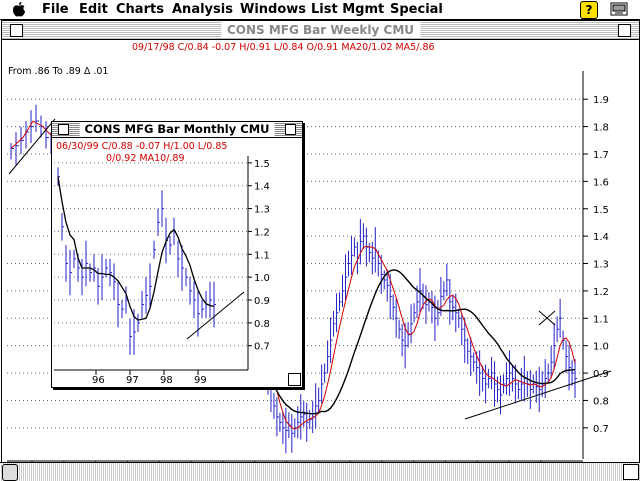 This screenshot has height=481, width=640. I want to click on grow-box-icon, so click(631, 472).